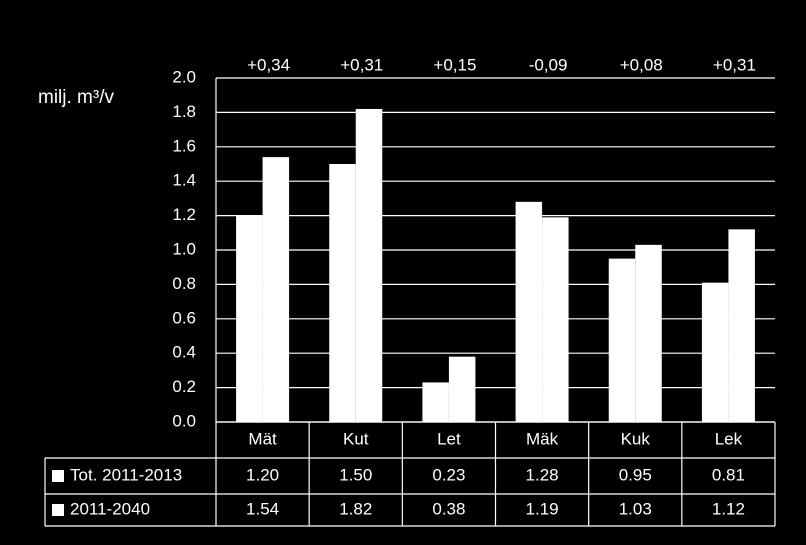  Describe the element at coordinates (542, 508) in the screenshot. I see `table-value: 1.19` at that location.